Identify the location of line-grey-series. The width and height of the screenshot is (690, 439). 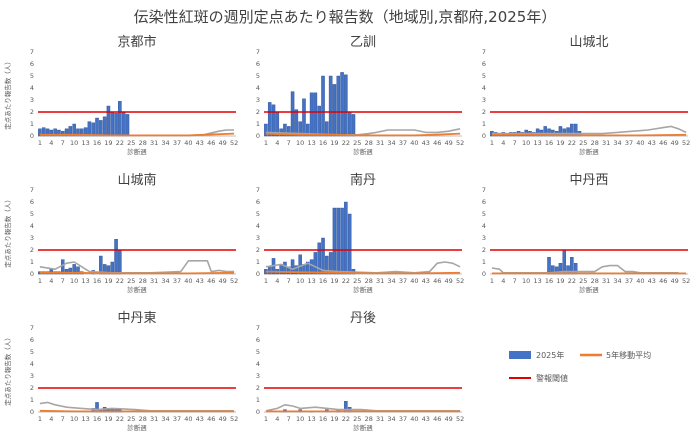
(589, 130).